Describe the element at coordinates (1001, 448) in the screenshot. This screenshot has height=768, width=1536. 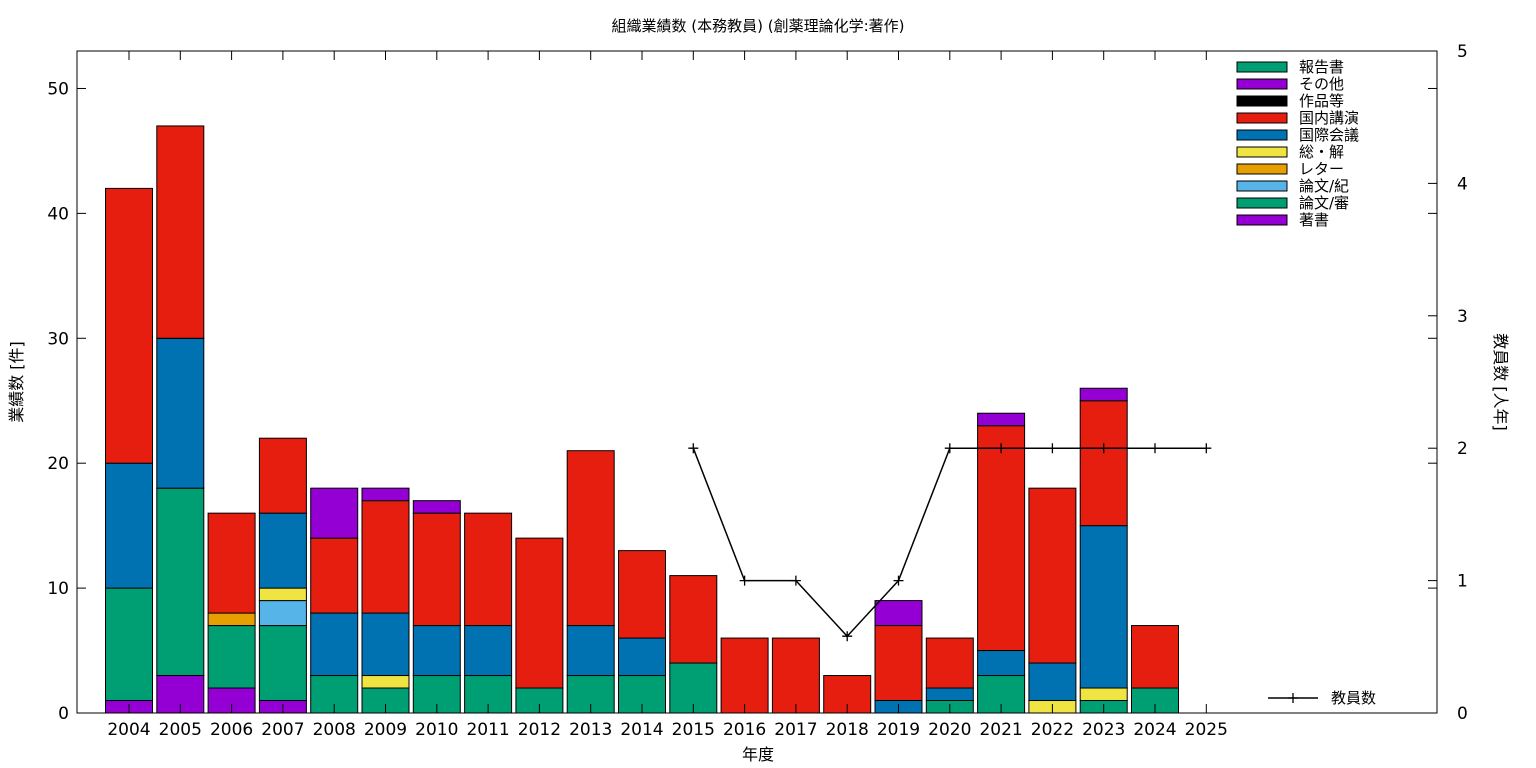
I see `faculty-point-2021` at that location.